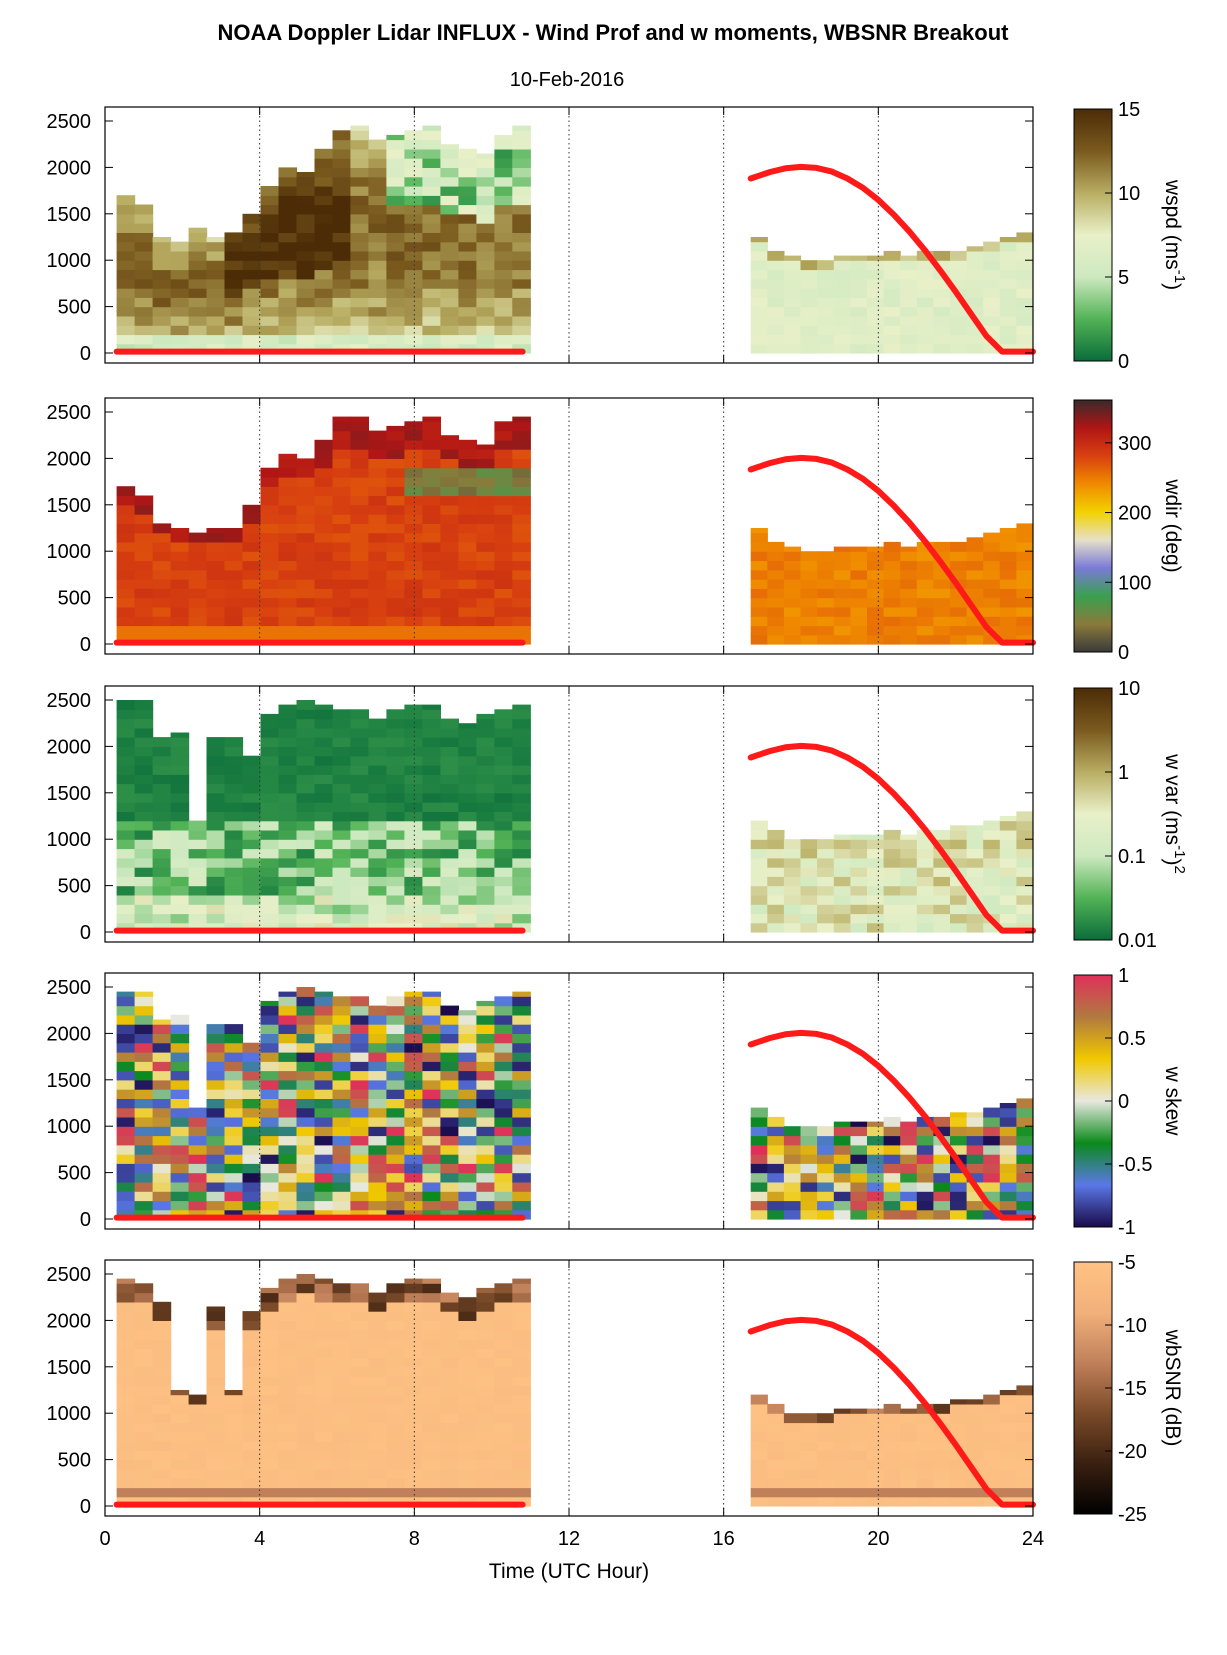  I want to click on y-tick-label: 1500, so click(69, 1368).